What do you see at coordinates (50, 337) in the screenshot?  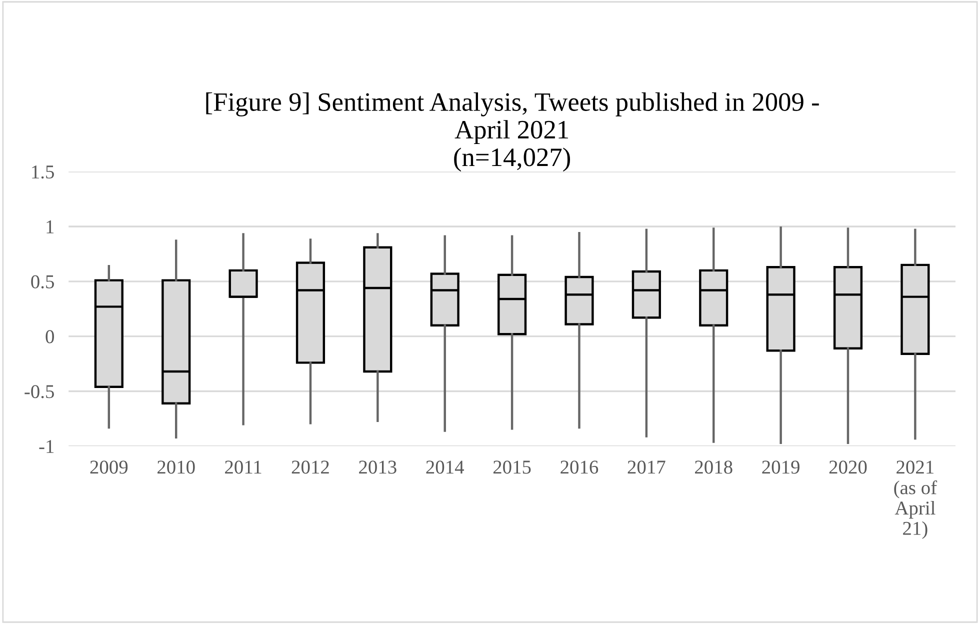 I see `y-tick-label: 0` at bounding box center [50, 337].